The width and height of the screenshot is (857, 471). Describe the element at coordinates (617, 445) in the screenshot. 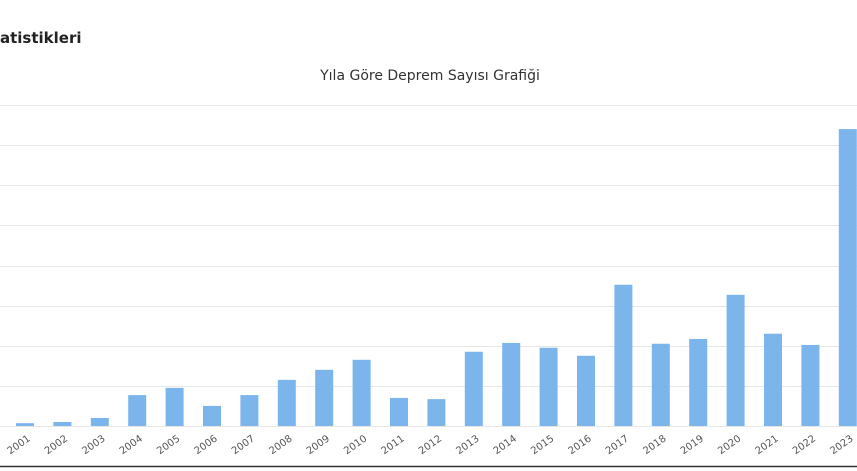

I see `x-tick-label: 2017` at that location.